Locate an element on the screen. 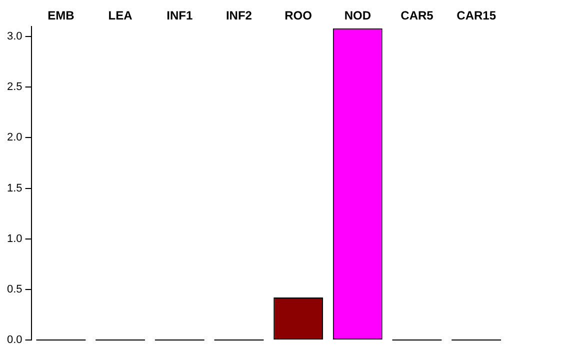 The height and width of the screenshot is (360, 576). x-tick-label: ROO is located at coordinates (298, 15).